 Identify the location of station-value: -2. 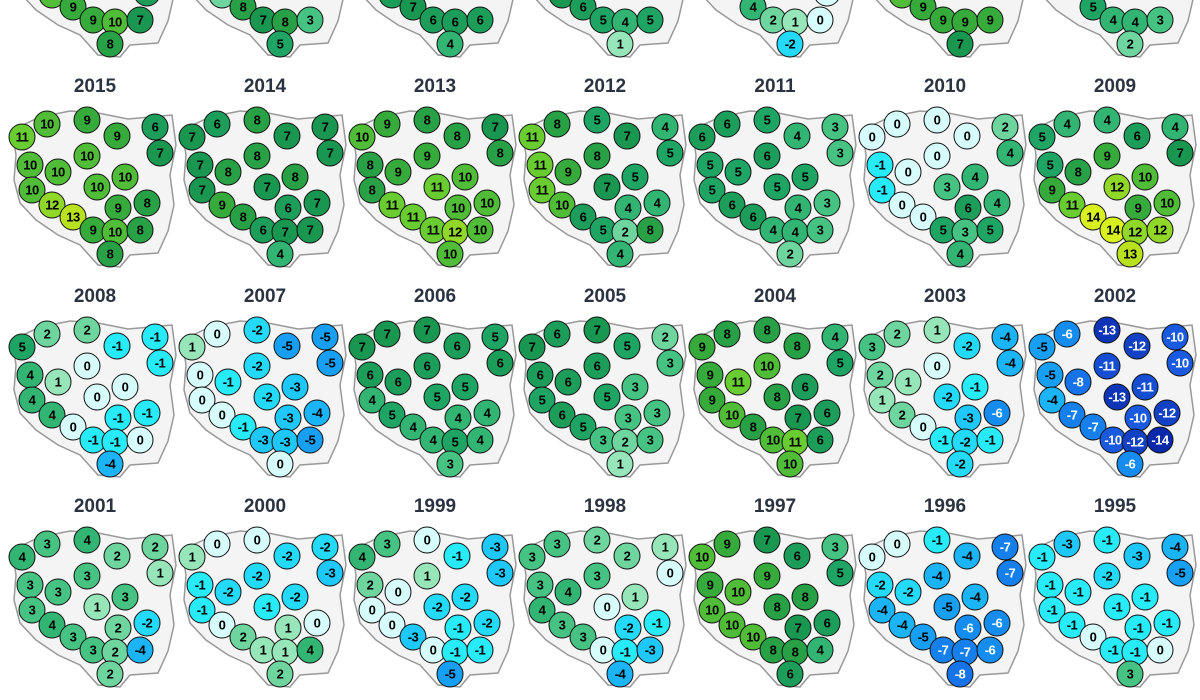
(437, 607).